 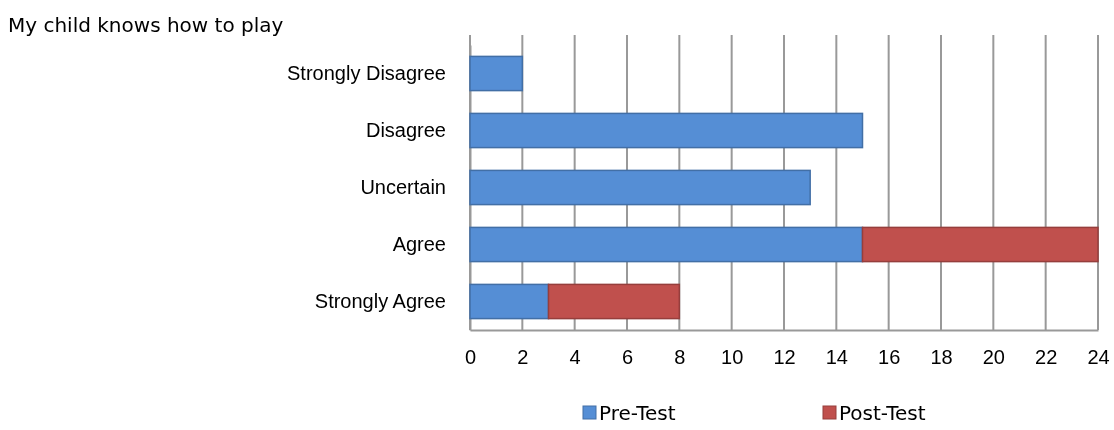 I want to click on x-tick-label: 2, so click(x=523, y=357).